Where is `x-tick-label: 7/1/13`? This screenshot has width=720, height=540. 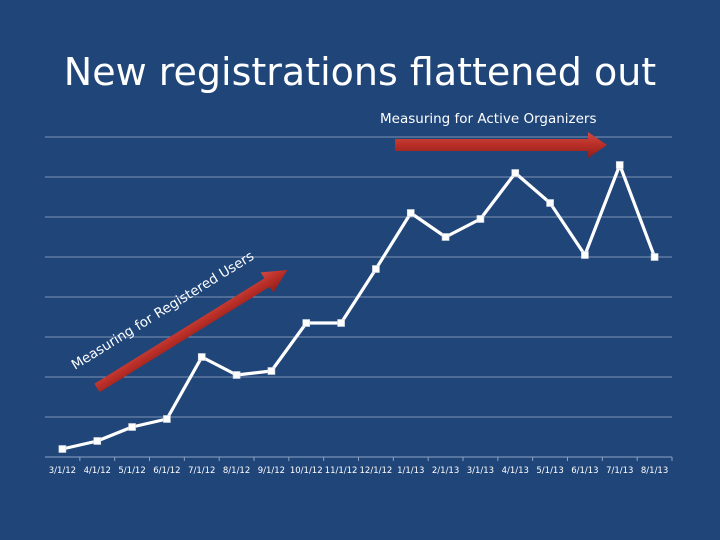
x-tick-label: 7/1/13 is located at coordinates (619, 471).